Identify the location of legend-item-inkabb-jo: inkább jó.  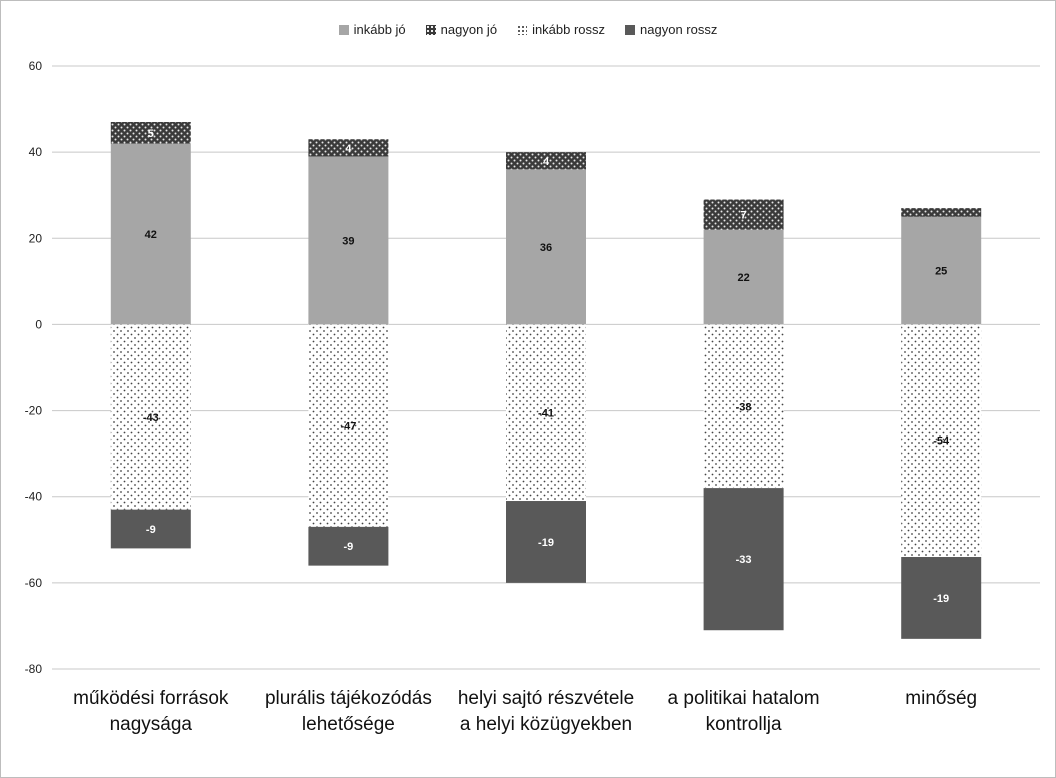
(372, 29).